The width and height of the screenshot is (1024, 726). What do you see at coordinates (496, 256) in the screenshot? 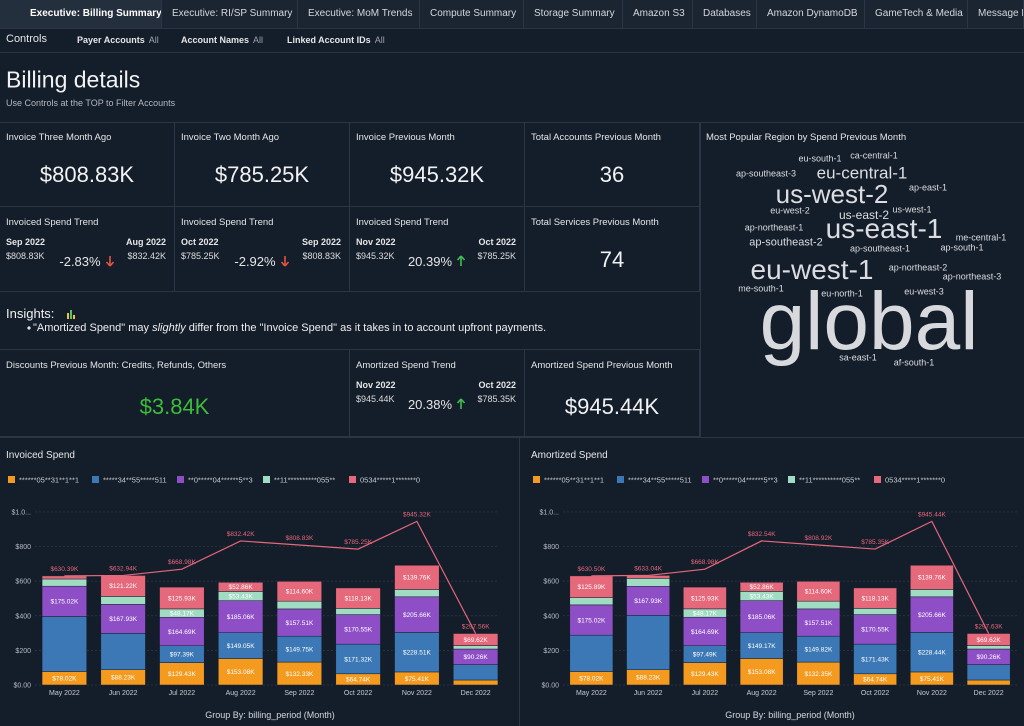
I see `trend-compare-value: $785.25K` at bounding box center [496, 256].